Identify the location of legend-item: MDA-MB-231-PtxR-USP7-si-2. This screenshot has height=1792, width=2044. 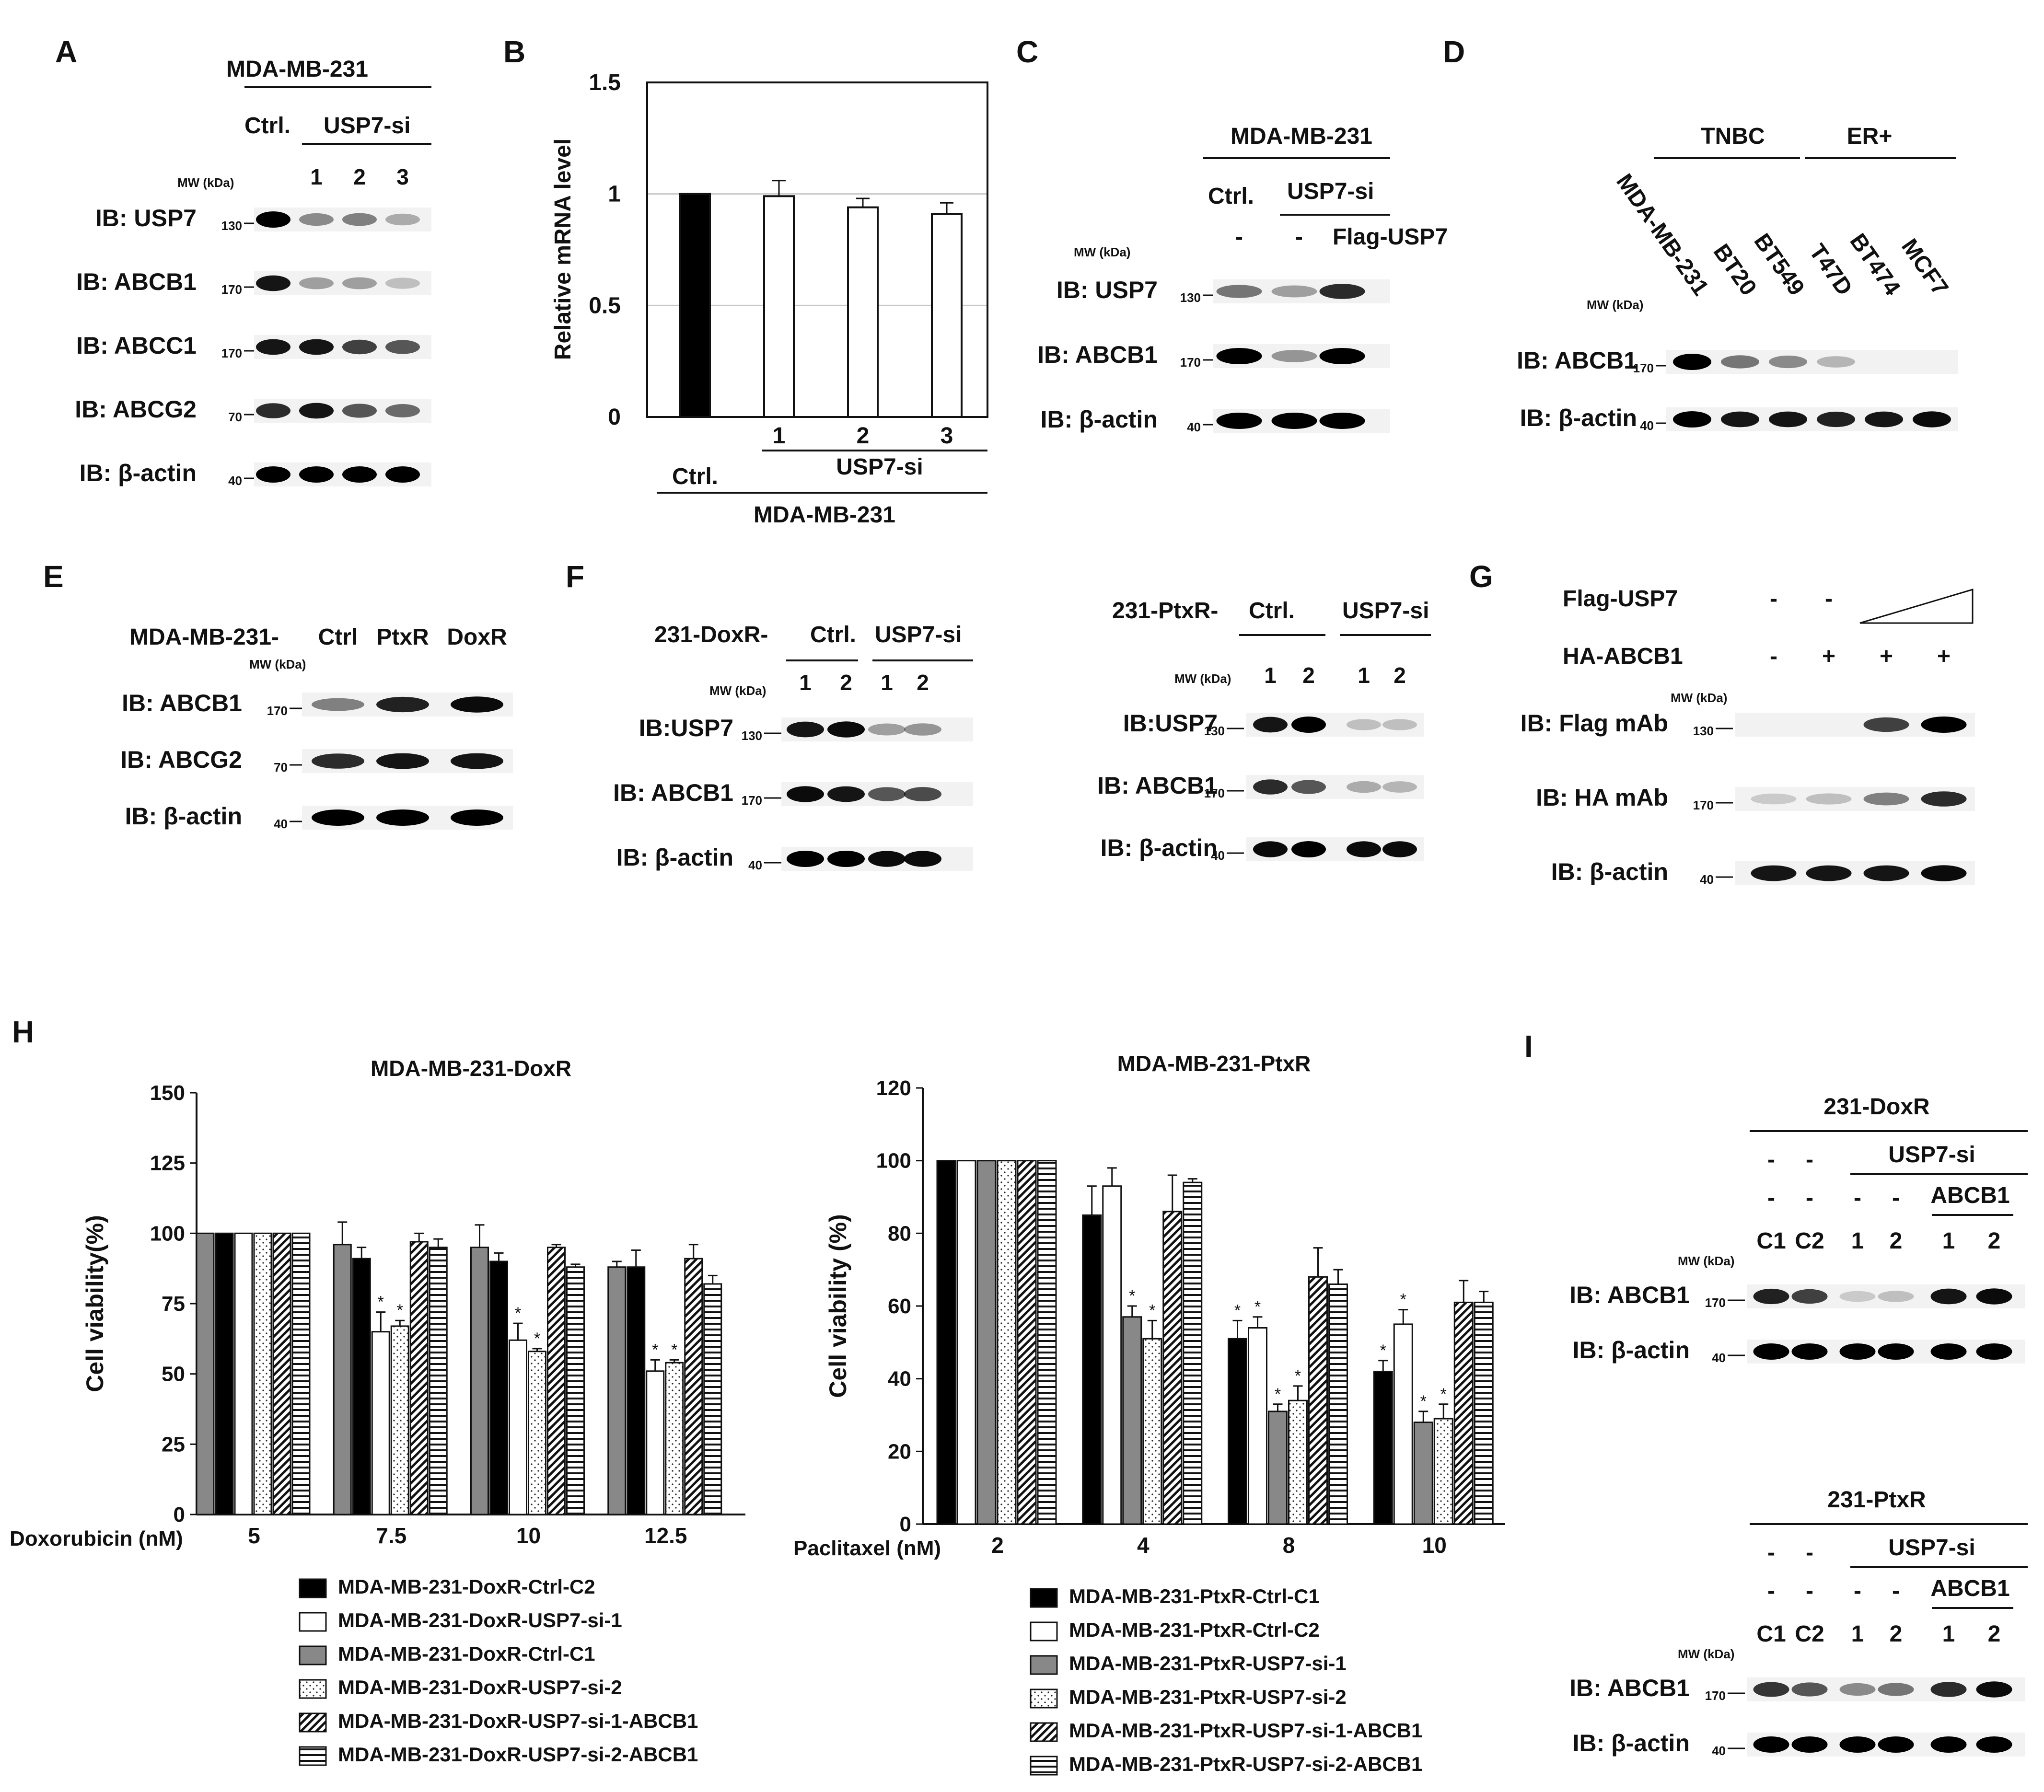
(1188, 1697).